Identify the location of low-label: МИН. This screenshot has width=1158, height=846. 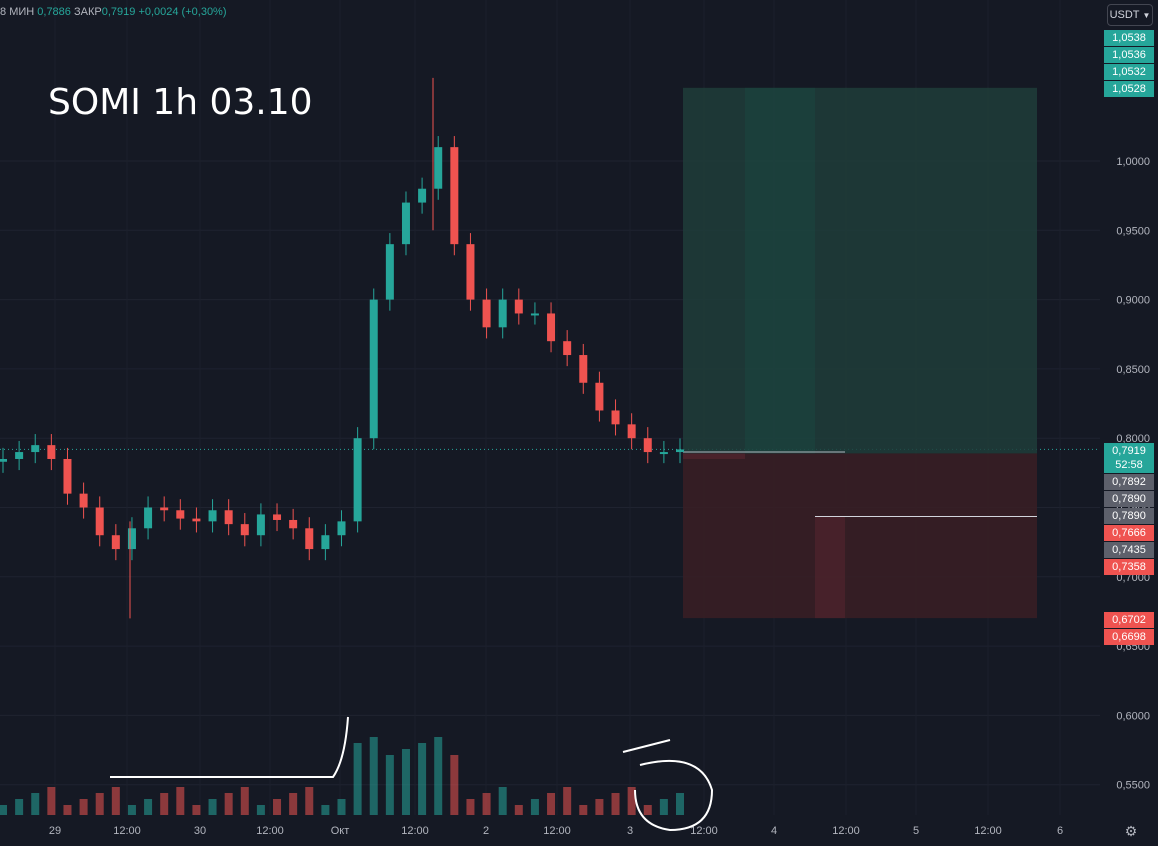
(22, 12).